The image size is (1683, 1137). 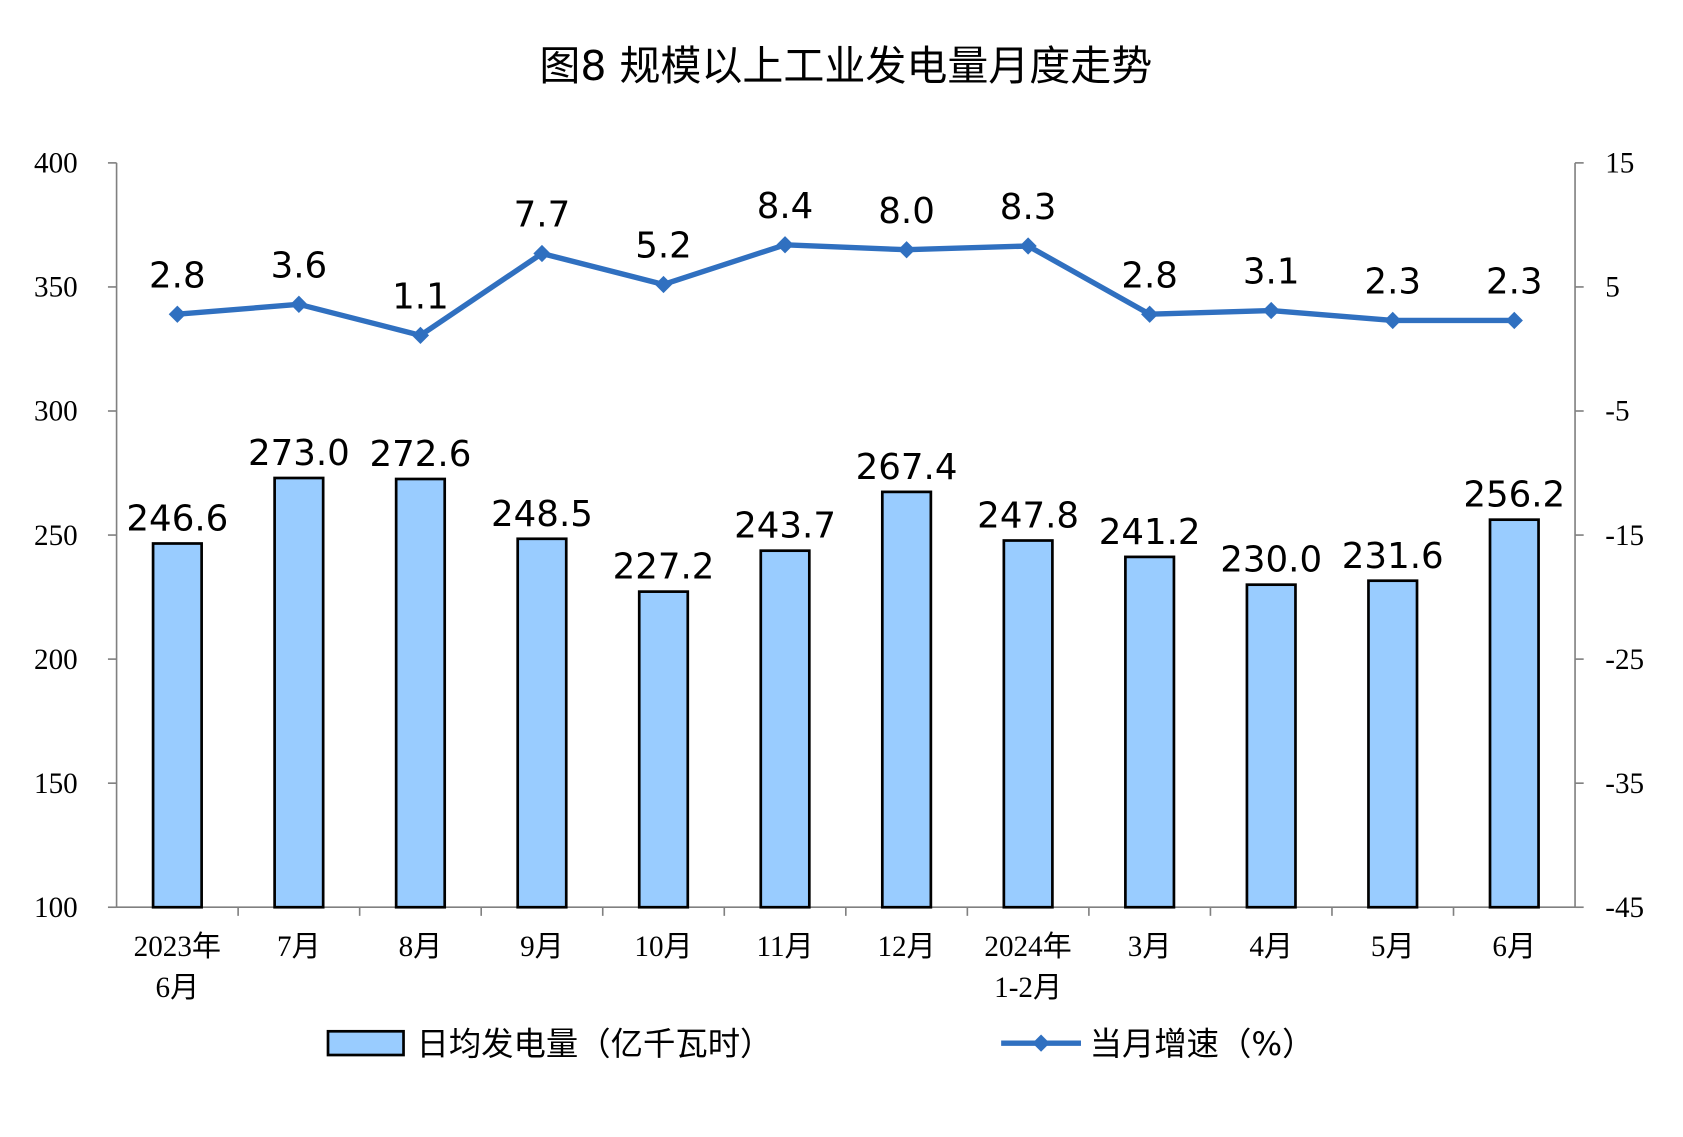 I want to click on x-tick-label: 2023年, so click(x=177, y=946).